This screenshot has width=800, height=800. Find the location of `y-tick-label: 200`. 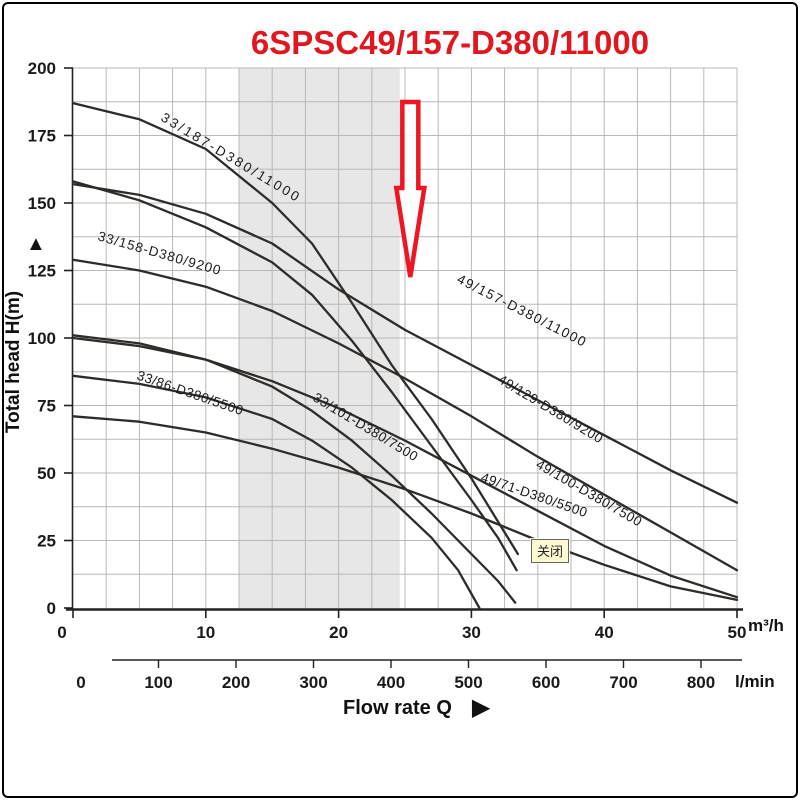

y-tick-label: 200 is located at coordinates (42, 68).